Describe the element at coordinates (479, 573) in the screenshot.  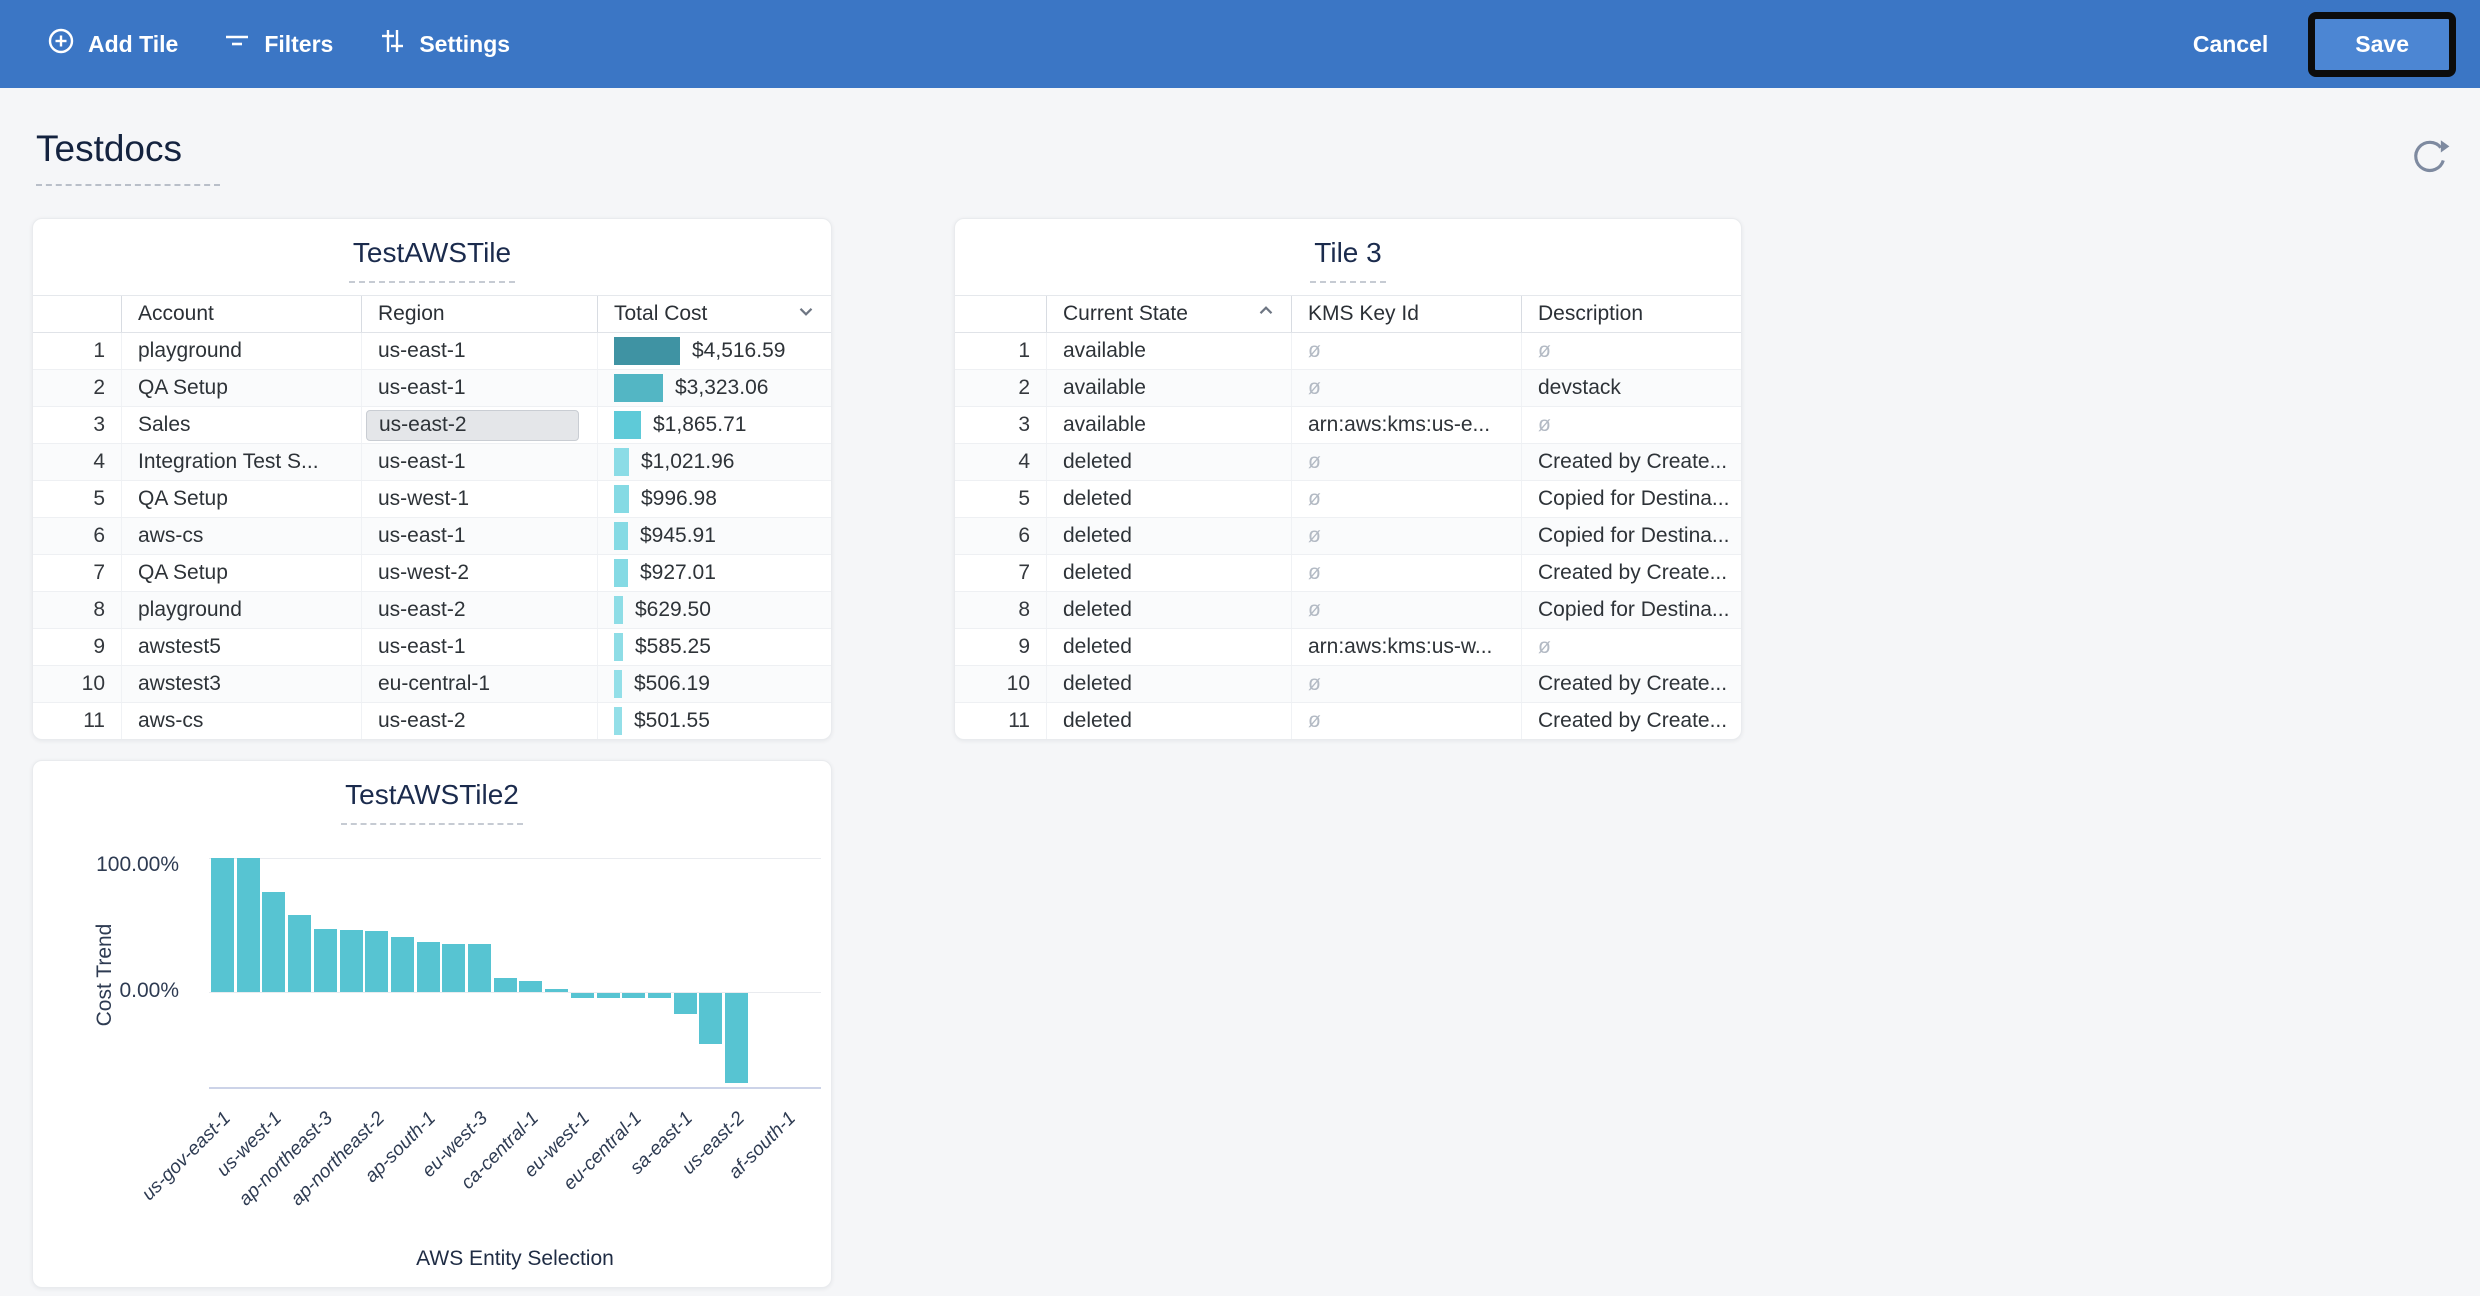
I see `region-cell: us-west-2` at that location.